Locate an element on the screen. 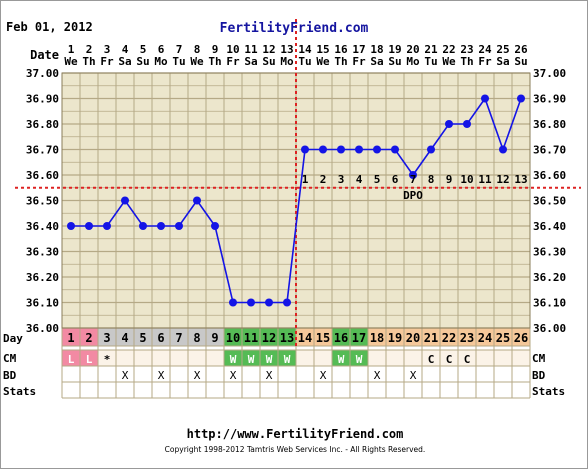 Image resolution: width=588 pixels, height=470 pixels. date-tick: 12 is located at coordinates (268, 49).